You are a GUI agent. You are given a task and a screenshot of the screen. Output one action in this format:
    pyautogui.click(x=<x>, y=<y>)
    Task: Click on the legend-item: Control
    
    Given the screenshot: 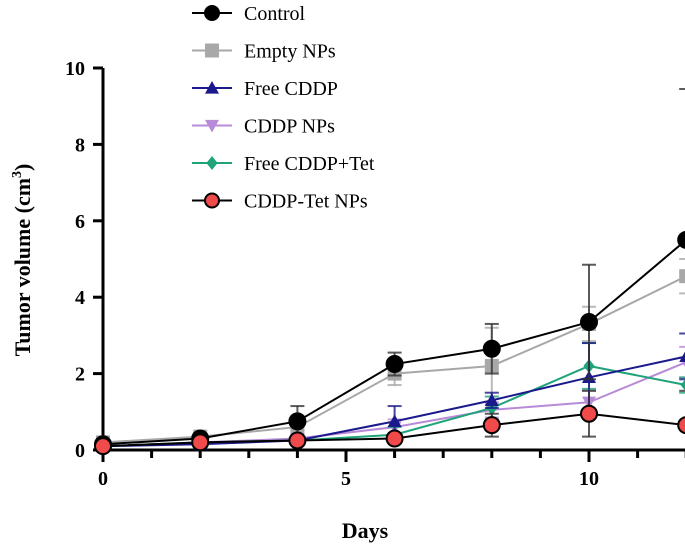 What is the action you would take?
    pyautogui.click(x=249, y=14)
    